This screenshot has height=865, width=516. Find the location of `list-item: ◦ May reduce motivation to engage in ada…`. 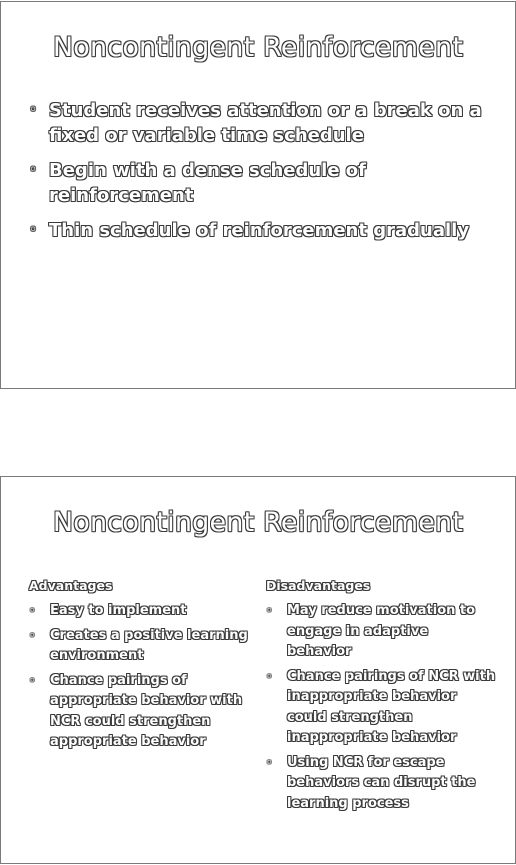

list-item: ◦ May reduce motivation to engage in ada… is located at coordinates (381, 632).